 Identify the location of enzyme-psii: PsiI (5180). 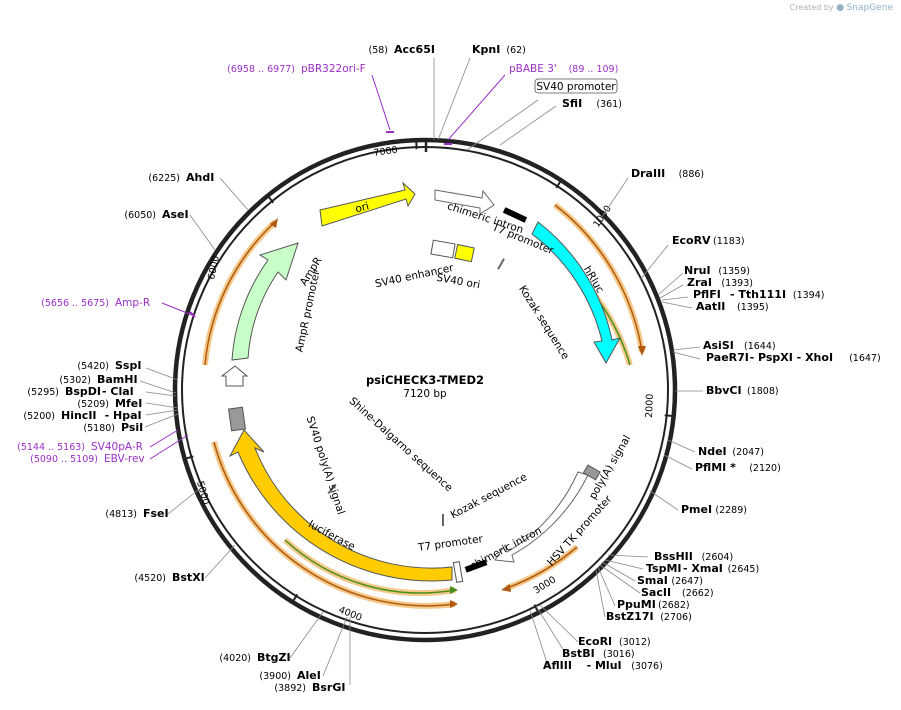
(113, 427).